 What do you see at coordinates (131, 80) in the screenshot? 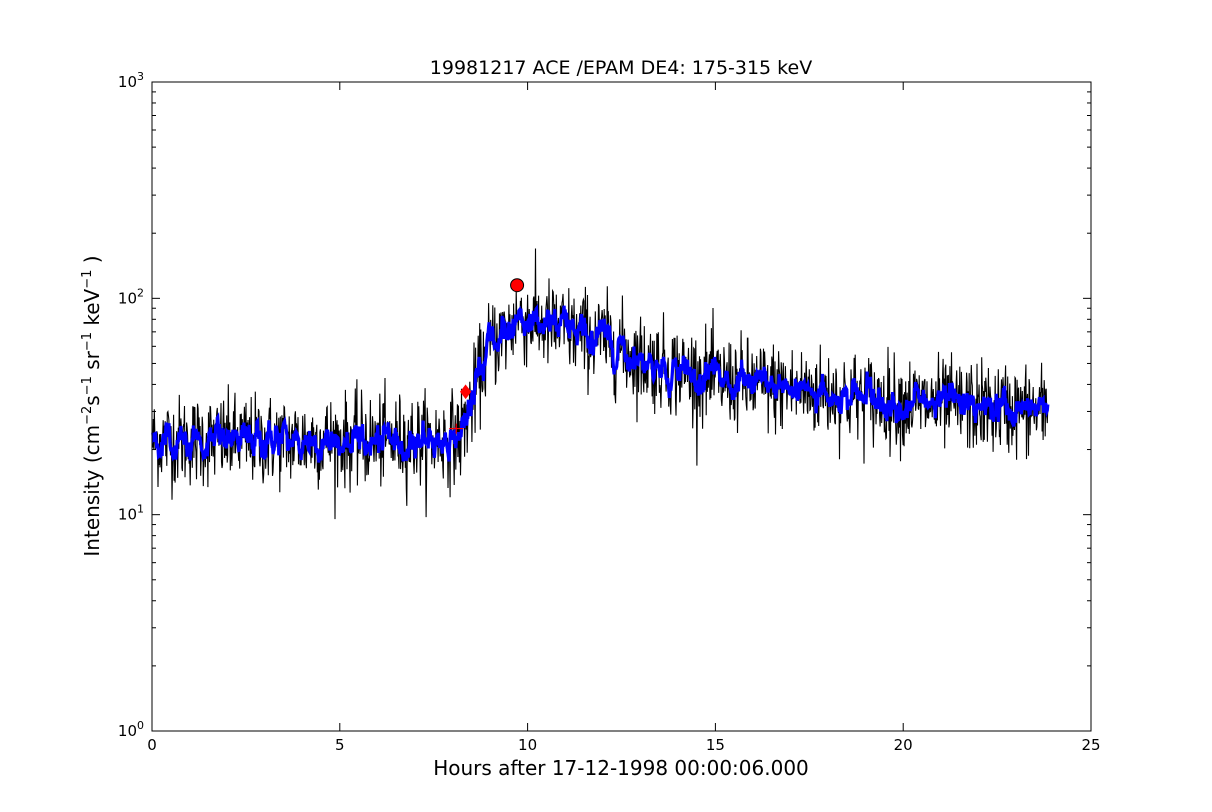
I see `y-tick-label: 10³` at bounding box center [131, 80].